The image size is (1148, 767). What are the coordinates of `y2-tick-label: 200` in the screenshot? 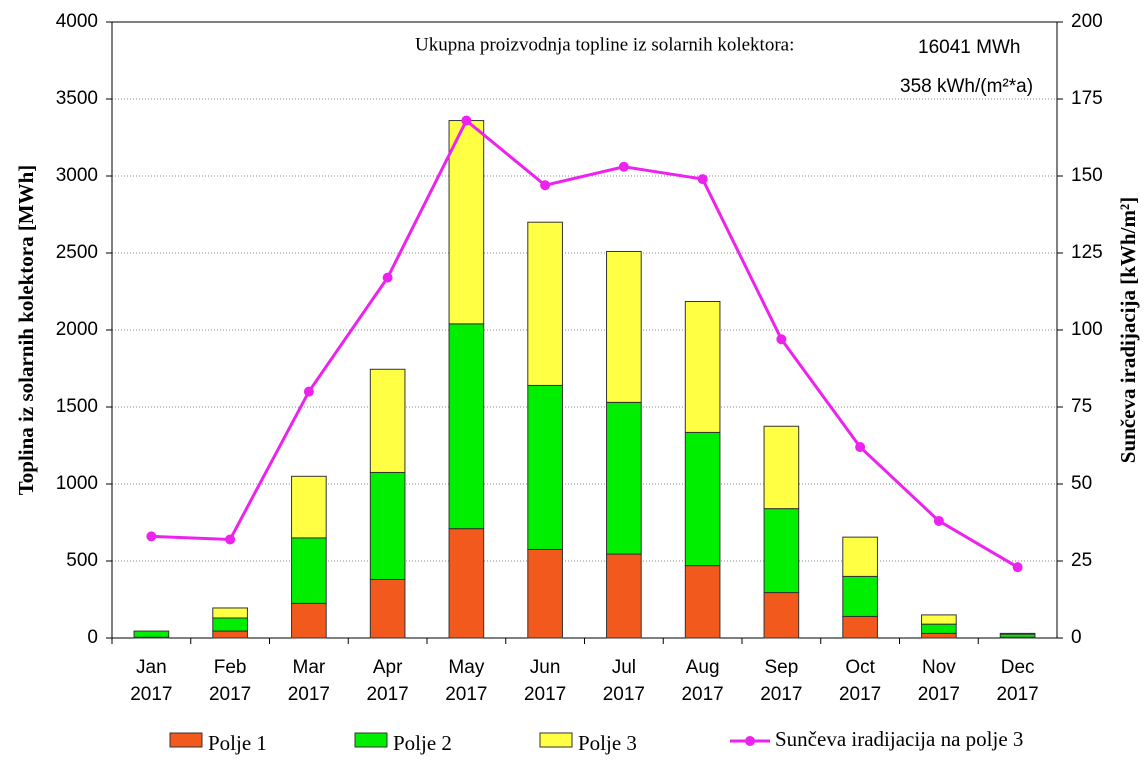 It's located at (1087, 21).